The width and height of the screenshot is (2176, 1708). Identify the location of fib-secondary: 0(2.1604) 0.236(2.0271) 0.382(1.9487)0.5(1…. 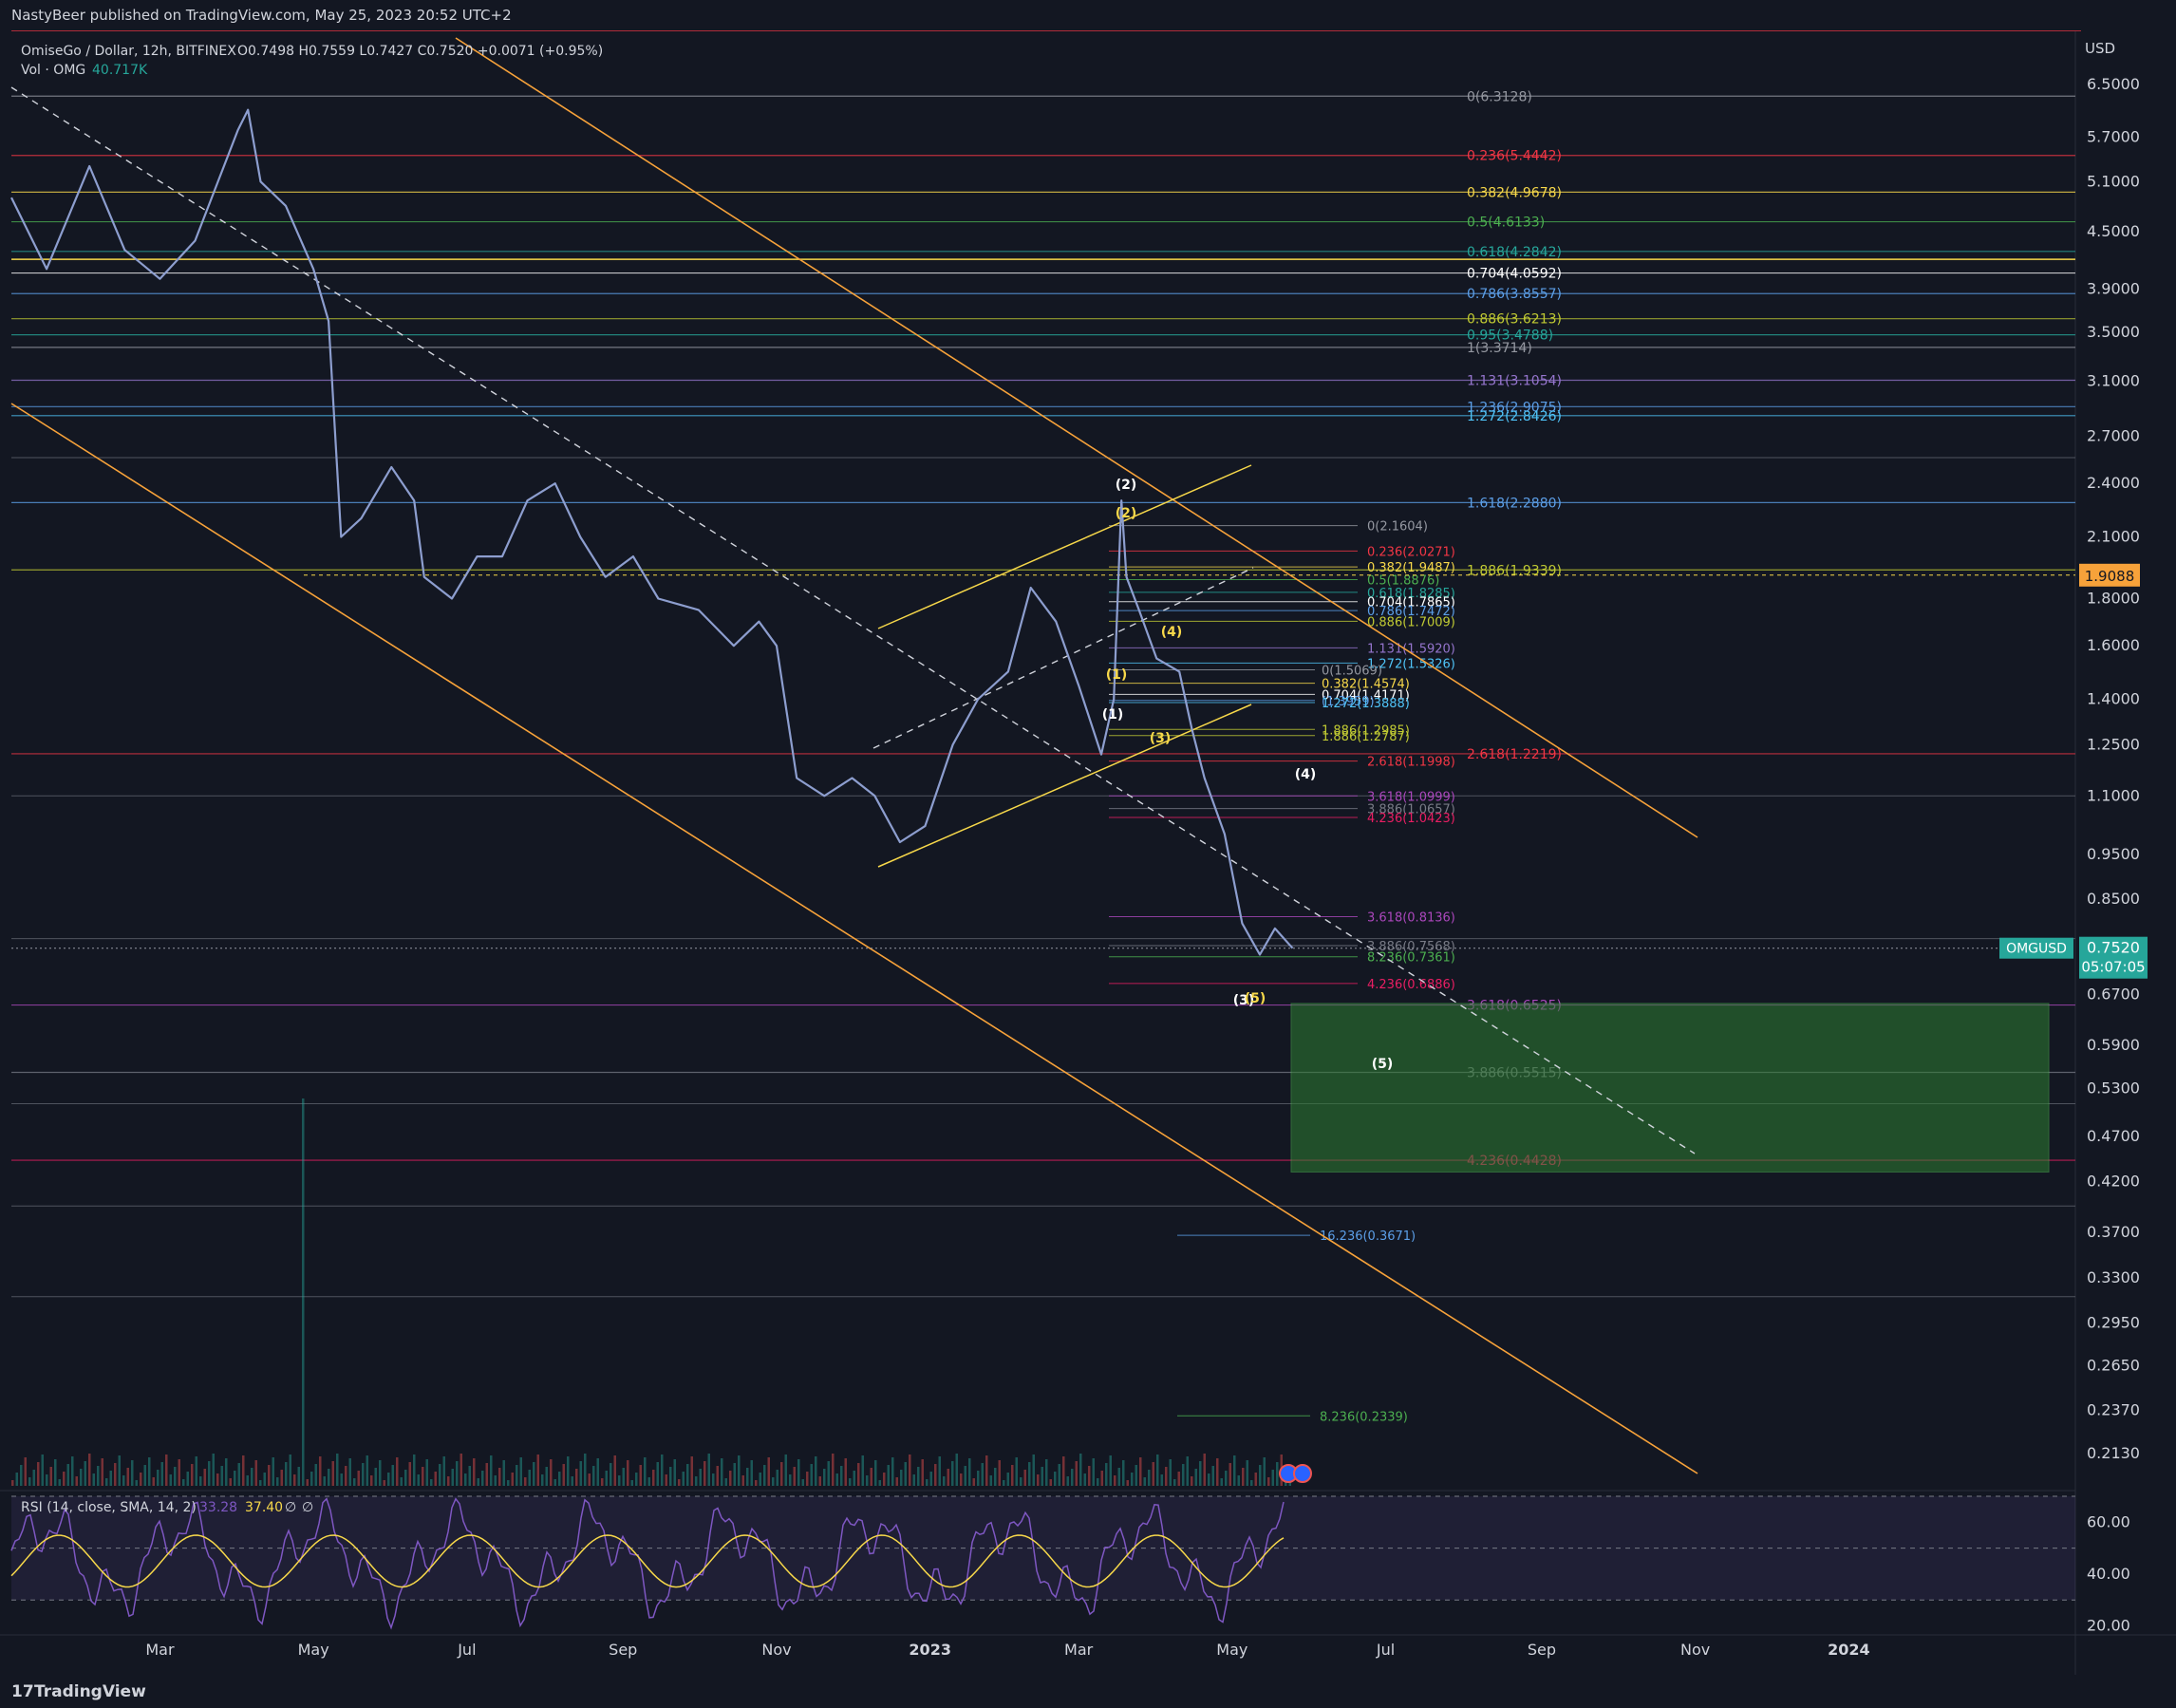
(1282, 972).